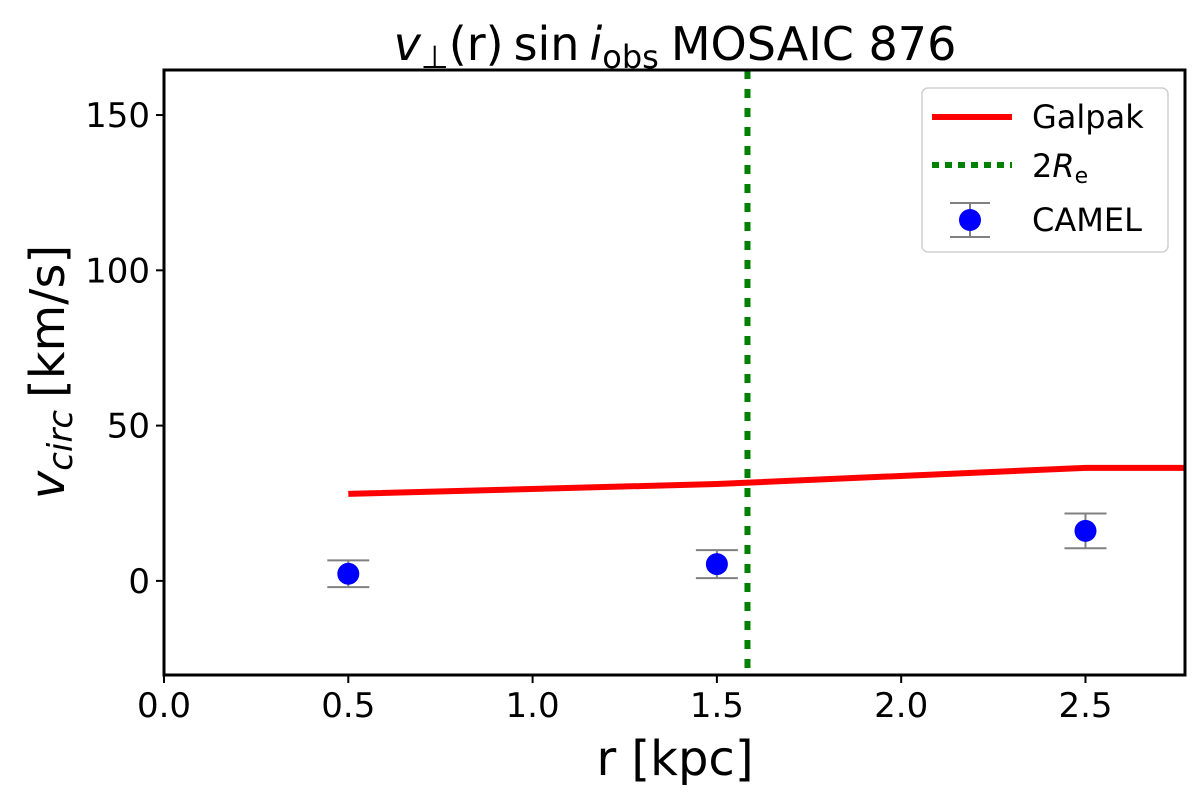  Describe the element at coordinates (1060, 168) in the screenshot. I see `legend-2re-label: 2Re` at that location.